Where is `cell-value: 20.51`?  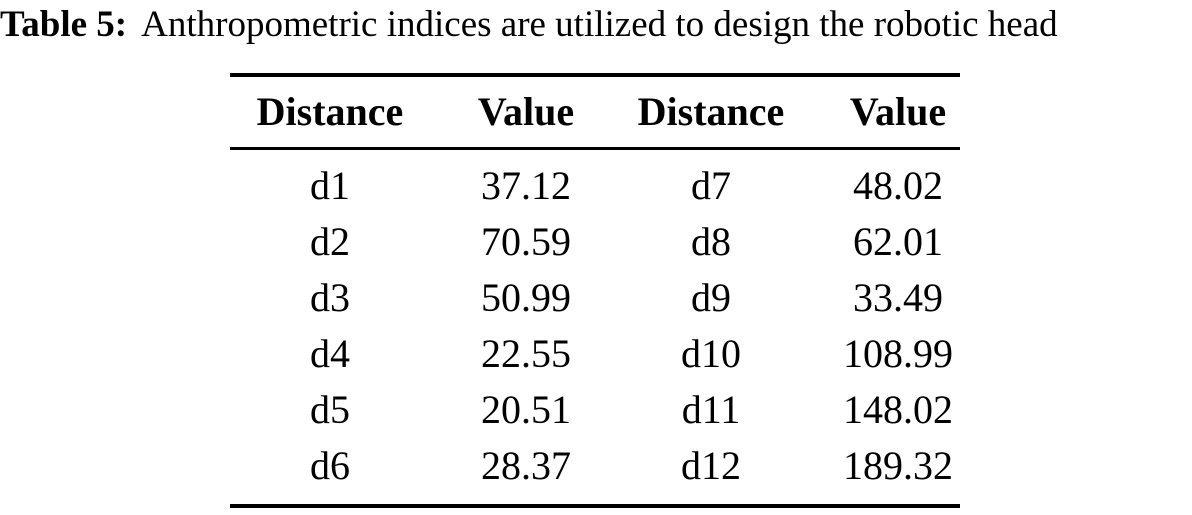
cell-value: 20.51 is located at coordinates (526, 409).